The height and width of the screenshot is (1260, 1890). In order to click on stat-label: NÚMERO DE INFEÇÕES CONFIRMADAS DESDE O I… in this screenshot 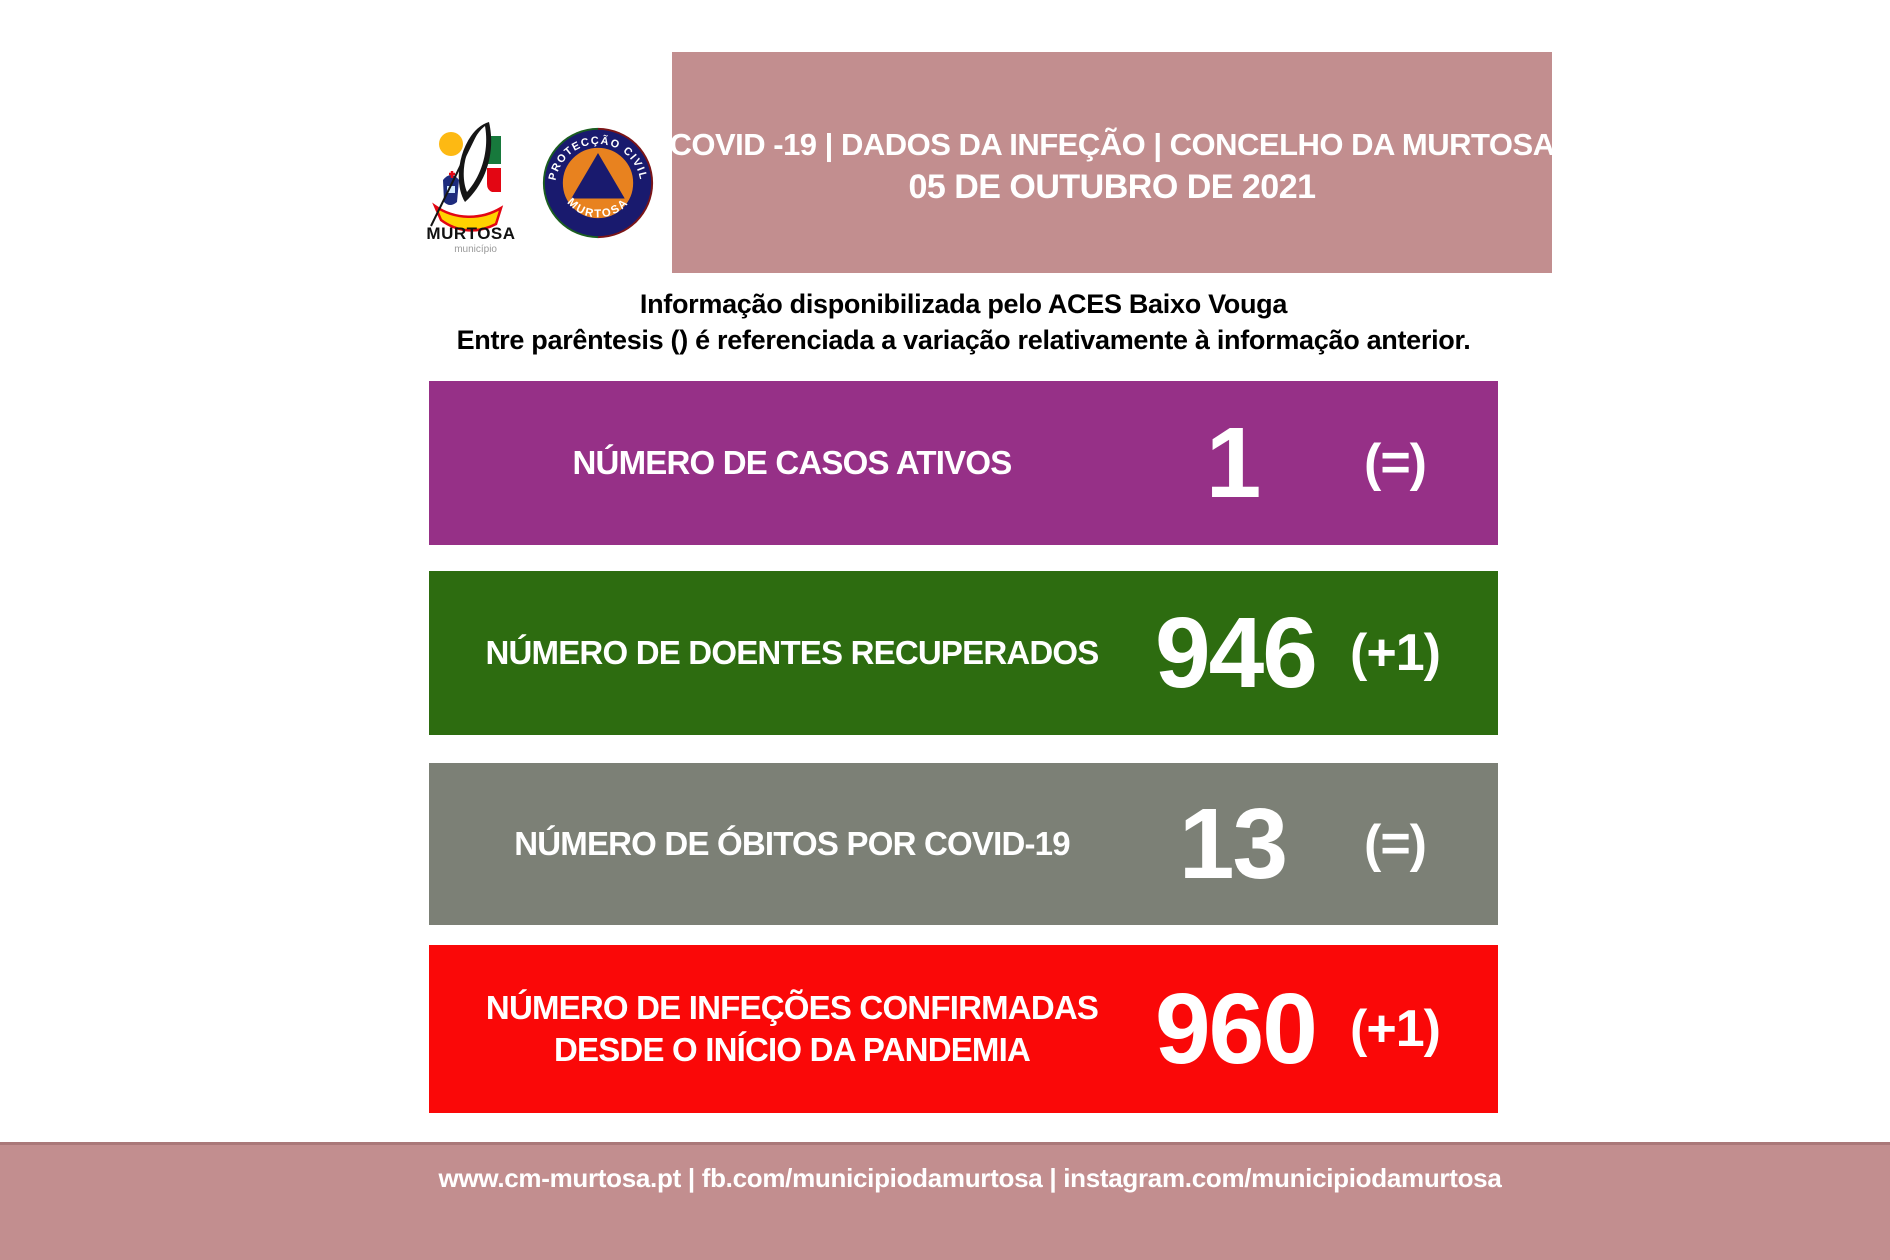, I will do `click(792, 1029)`.